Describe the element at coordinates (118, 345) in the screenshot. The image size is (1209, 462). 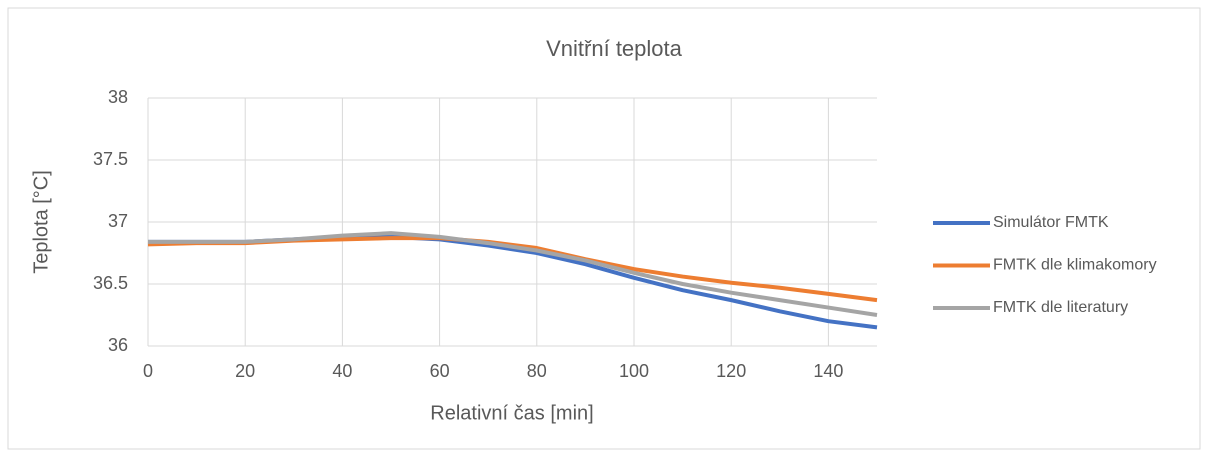
I see `y-tick-label: 36` at that location.